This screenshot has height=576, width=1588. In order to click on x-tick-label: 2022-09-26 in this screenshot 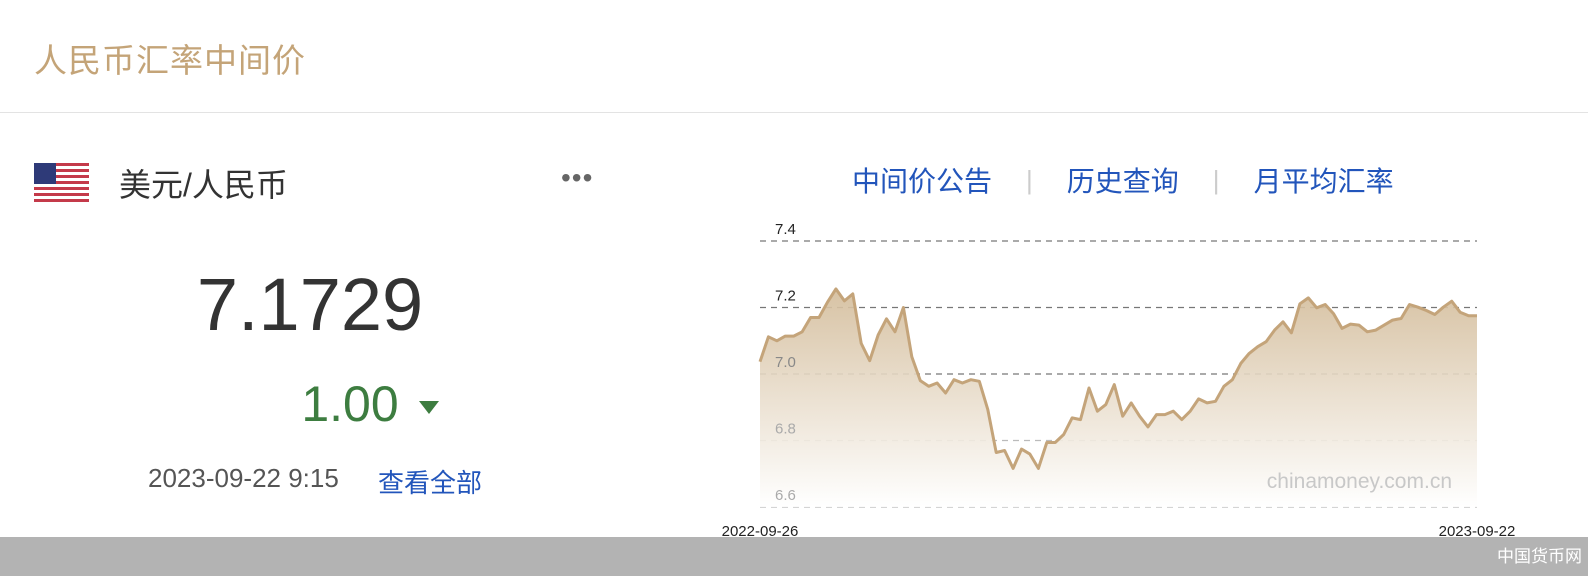, I will do `click(760, 530)`.